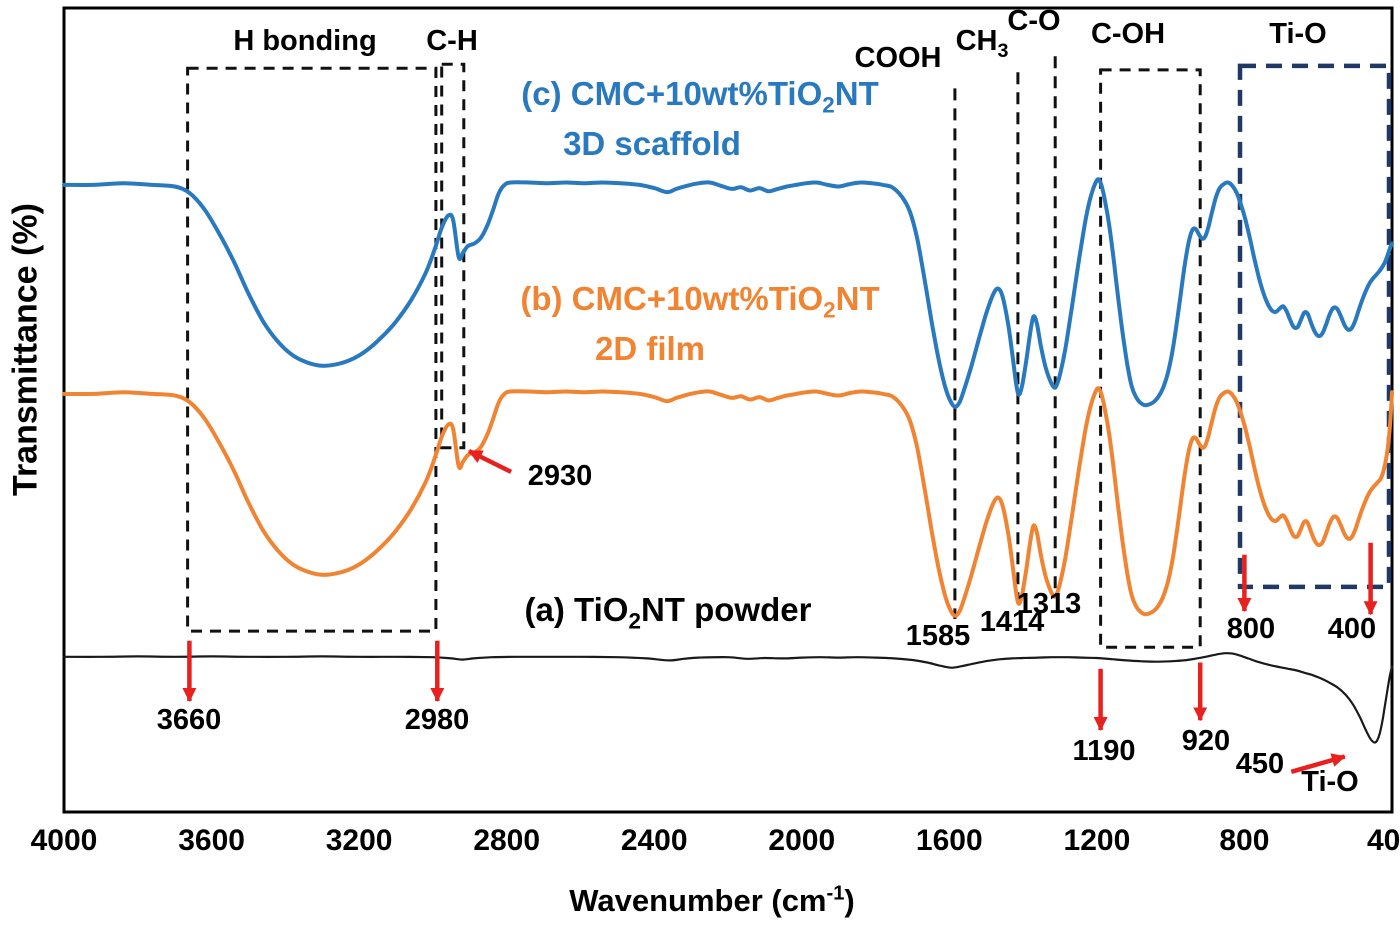 The image size is (1400, 932). Describe the element at coordinates (452, 41) in the screenshot. I see `band-label-c-h: C-H` at that location.